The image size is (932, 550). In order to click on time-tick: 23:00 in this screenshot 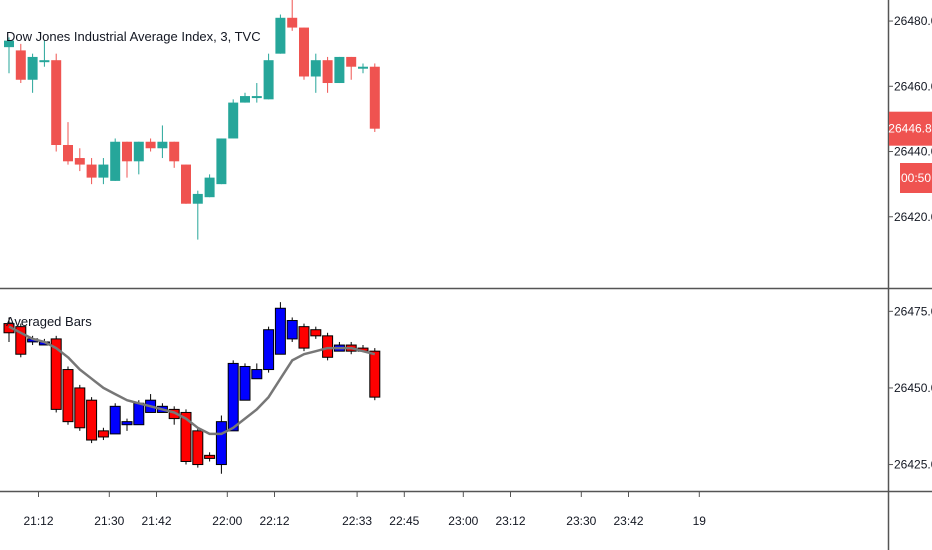, I will do `click(463, 509)`.